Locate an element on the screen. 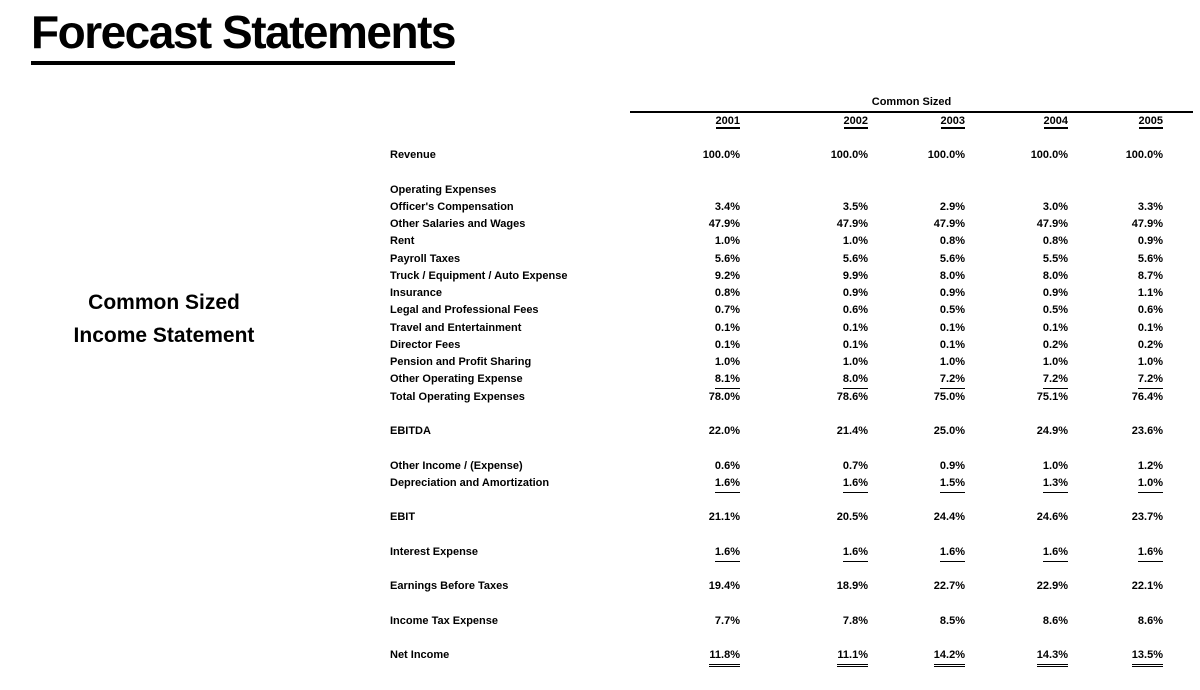 This screenshot has height=690, width=1200. cell-value: 1.2% is located at coordinates (1150, 465).